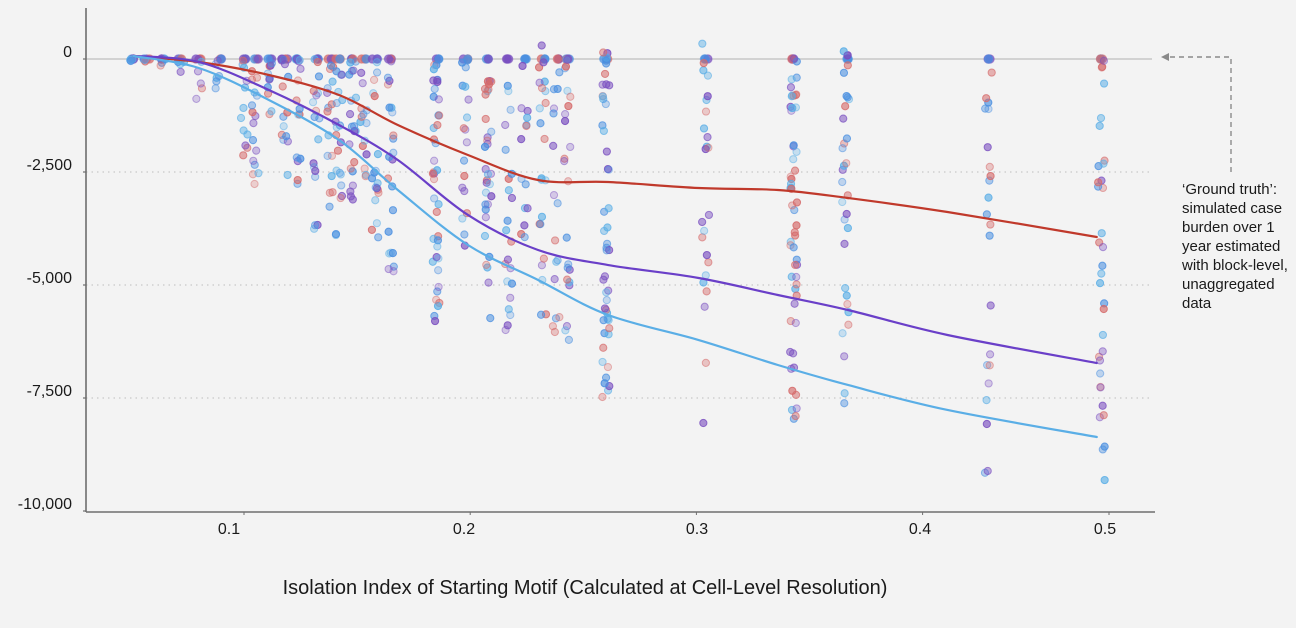 The height and width of the screenshot is (628, 1296). I want to click on arrowhead-icon, so click(1165, 57).